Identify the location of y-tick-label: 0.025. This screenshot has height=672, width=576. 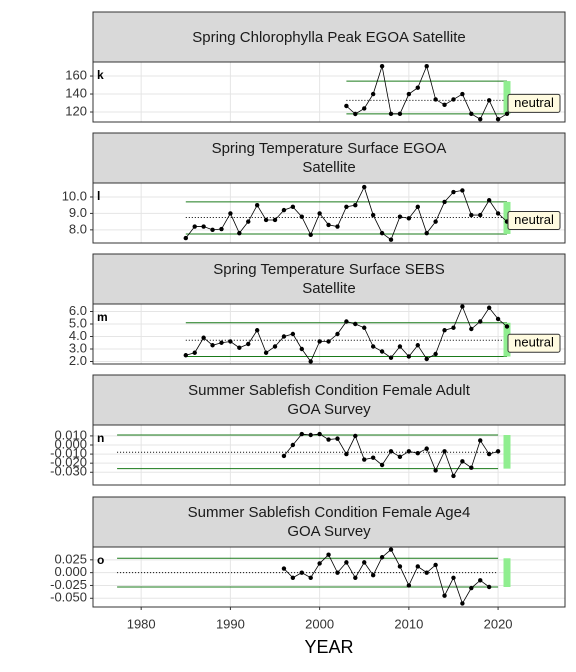
(70, 558).